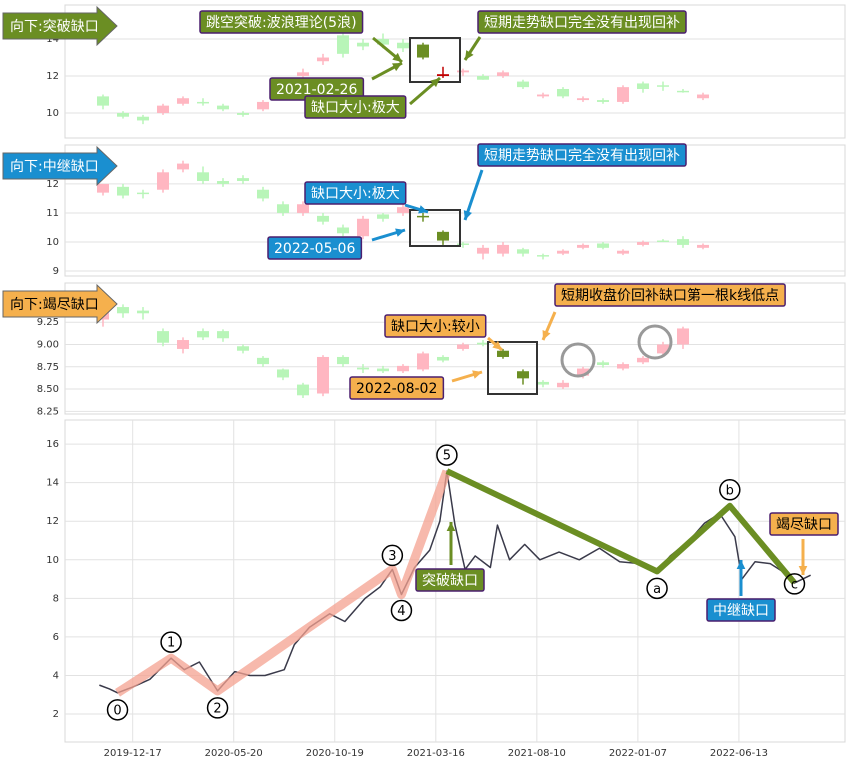  Describe the element at coordinates (52, 521) in the screenshot. I see `y-tick-label: 12` at that location.